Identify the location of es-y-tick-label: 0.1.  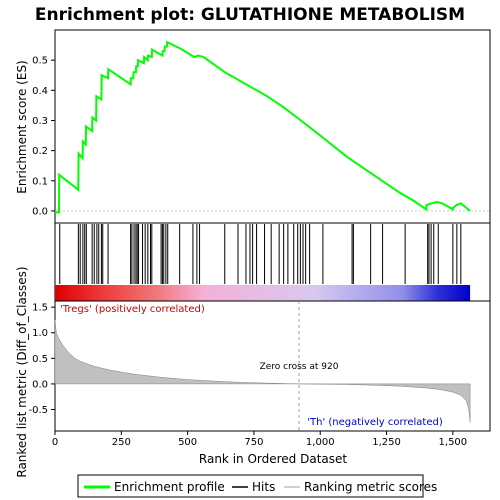
(40, 181).